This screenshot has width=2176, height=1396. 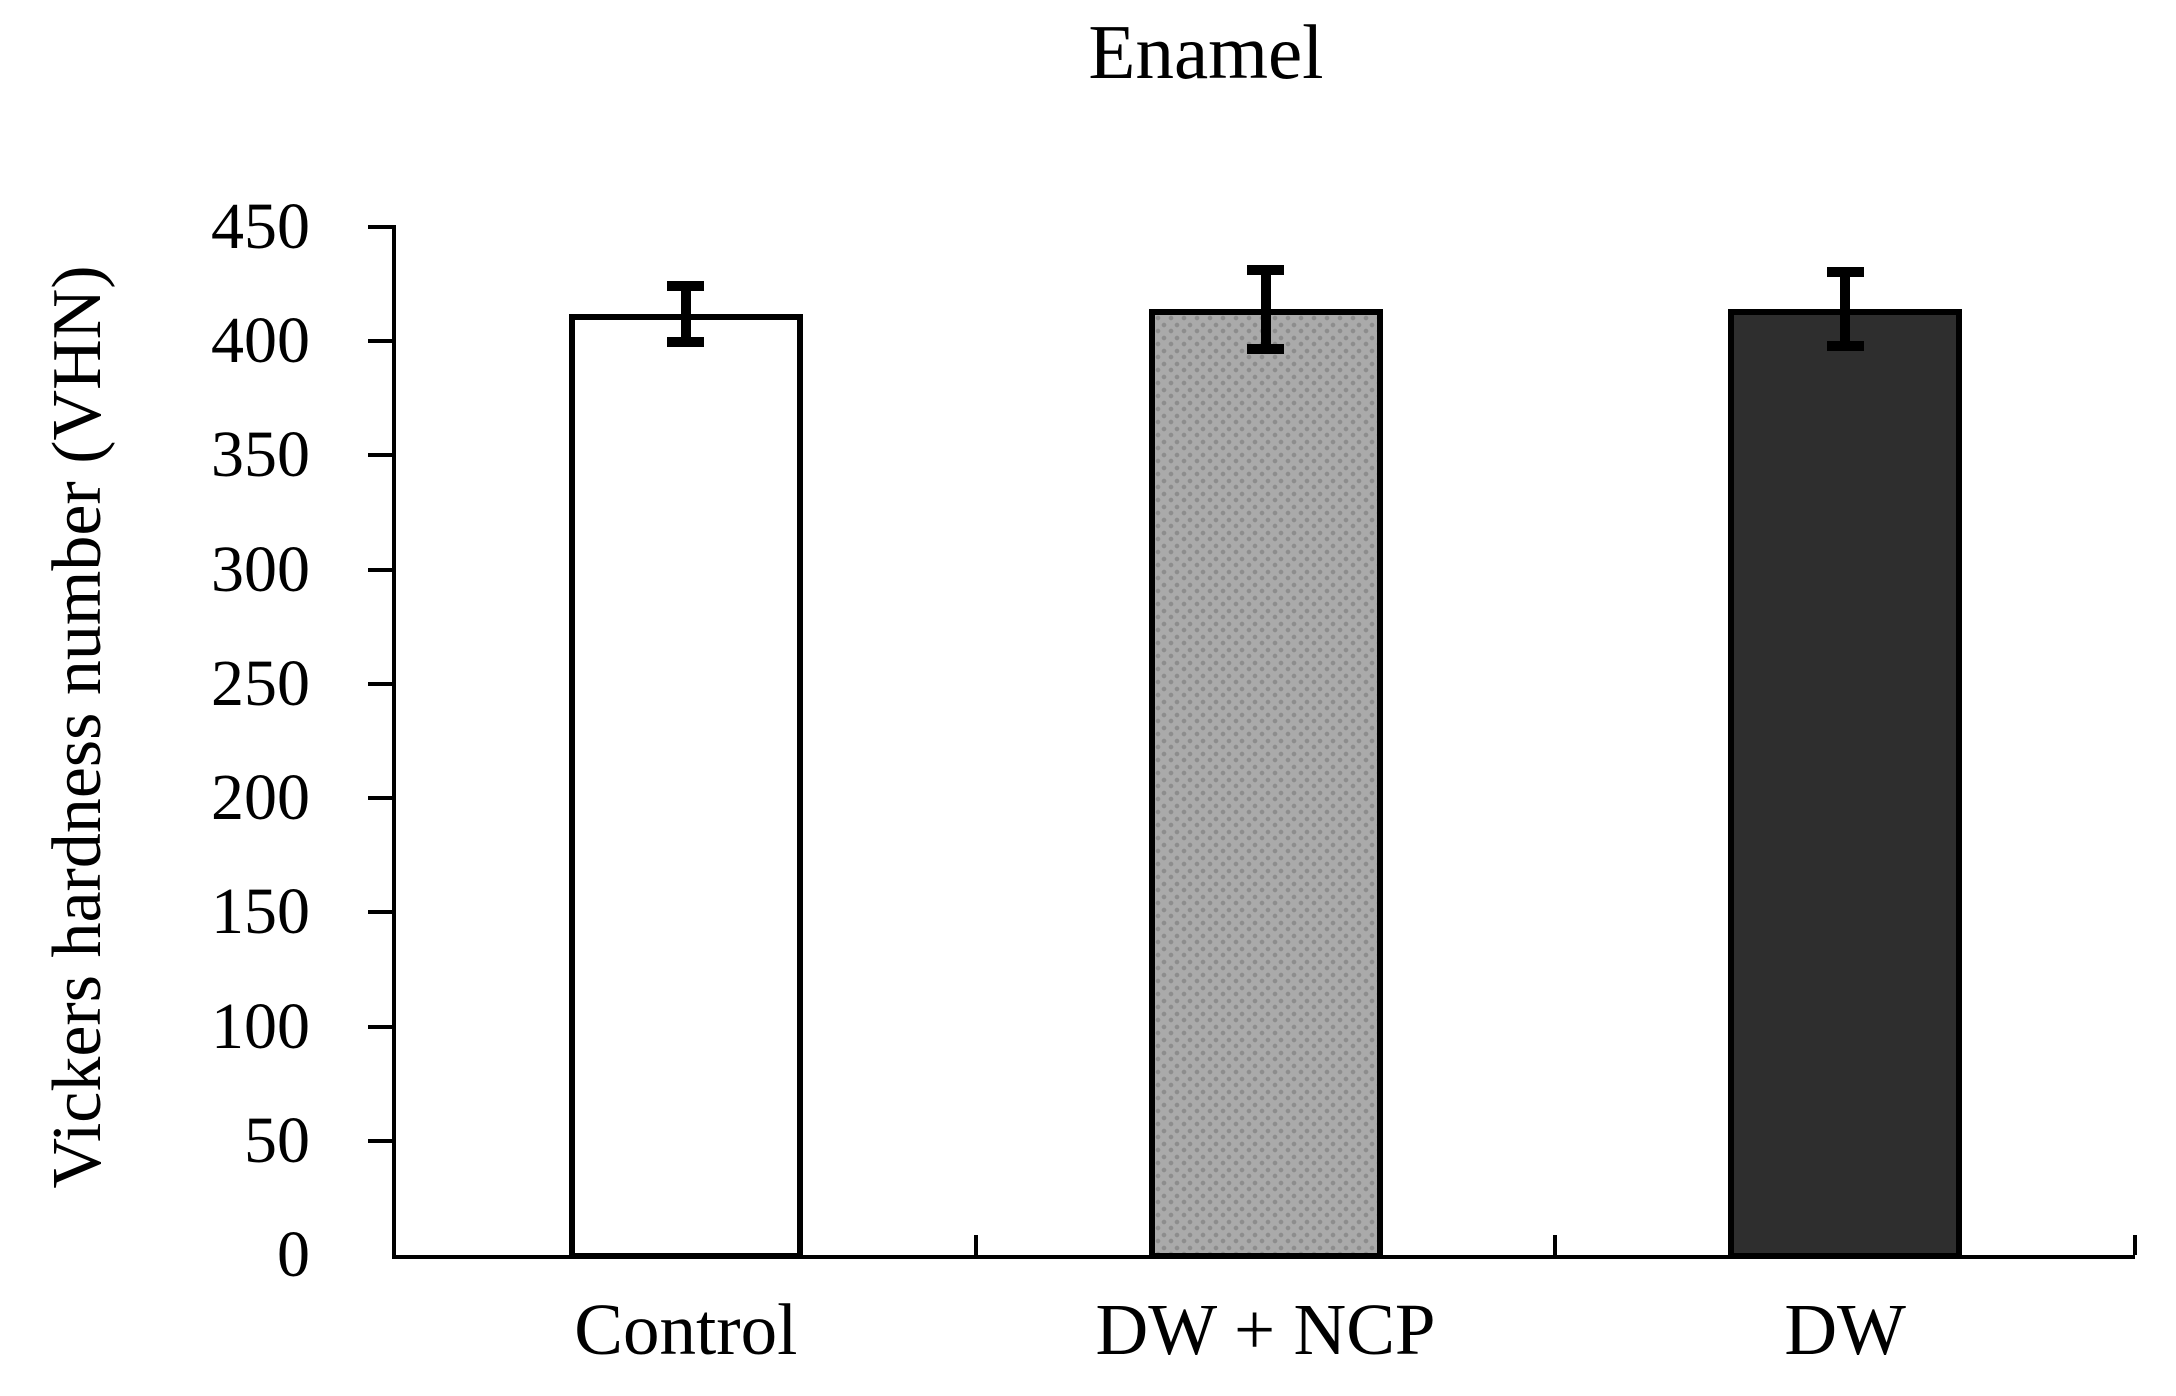 I want to click on y-axis-tick-label: 400, so click(x=260, y=341).